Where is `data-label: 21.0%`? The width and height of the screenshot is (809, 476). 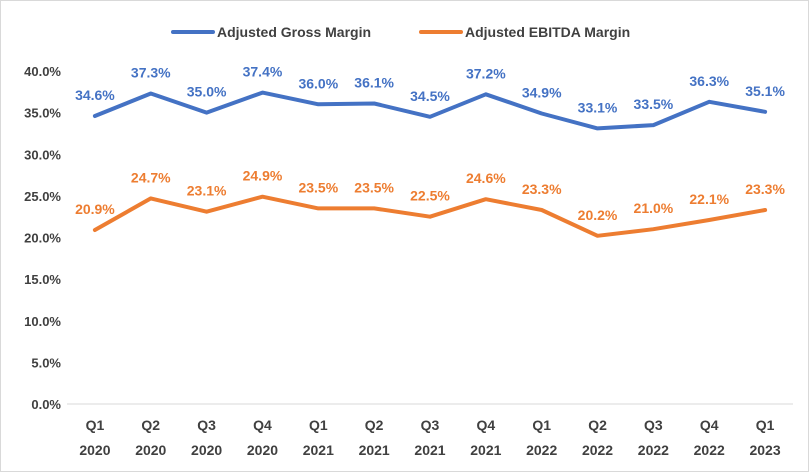 data-label: 21.0% is located at coordinates (654, 208).